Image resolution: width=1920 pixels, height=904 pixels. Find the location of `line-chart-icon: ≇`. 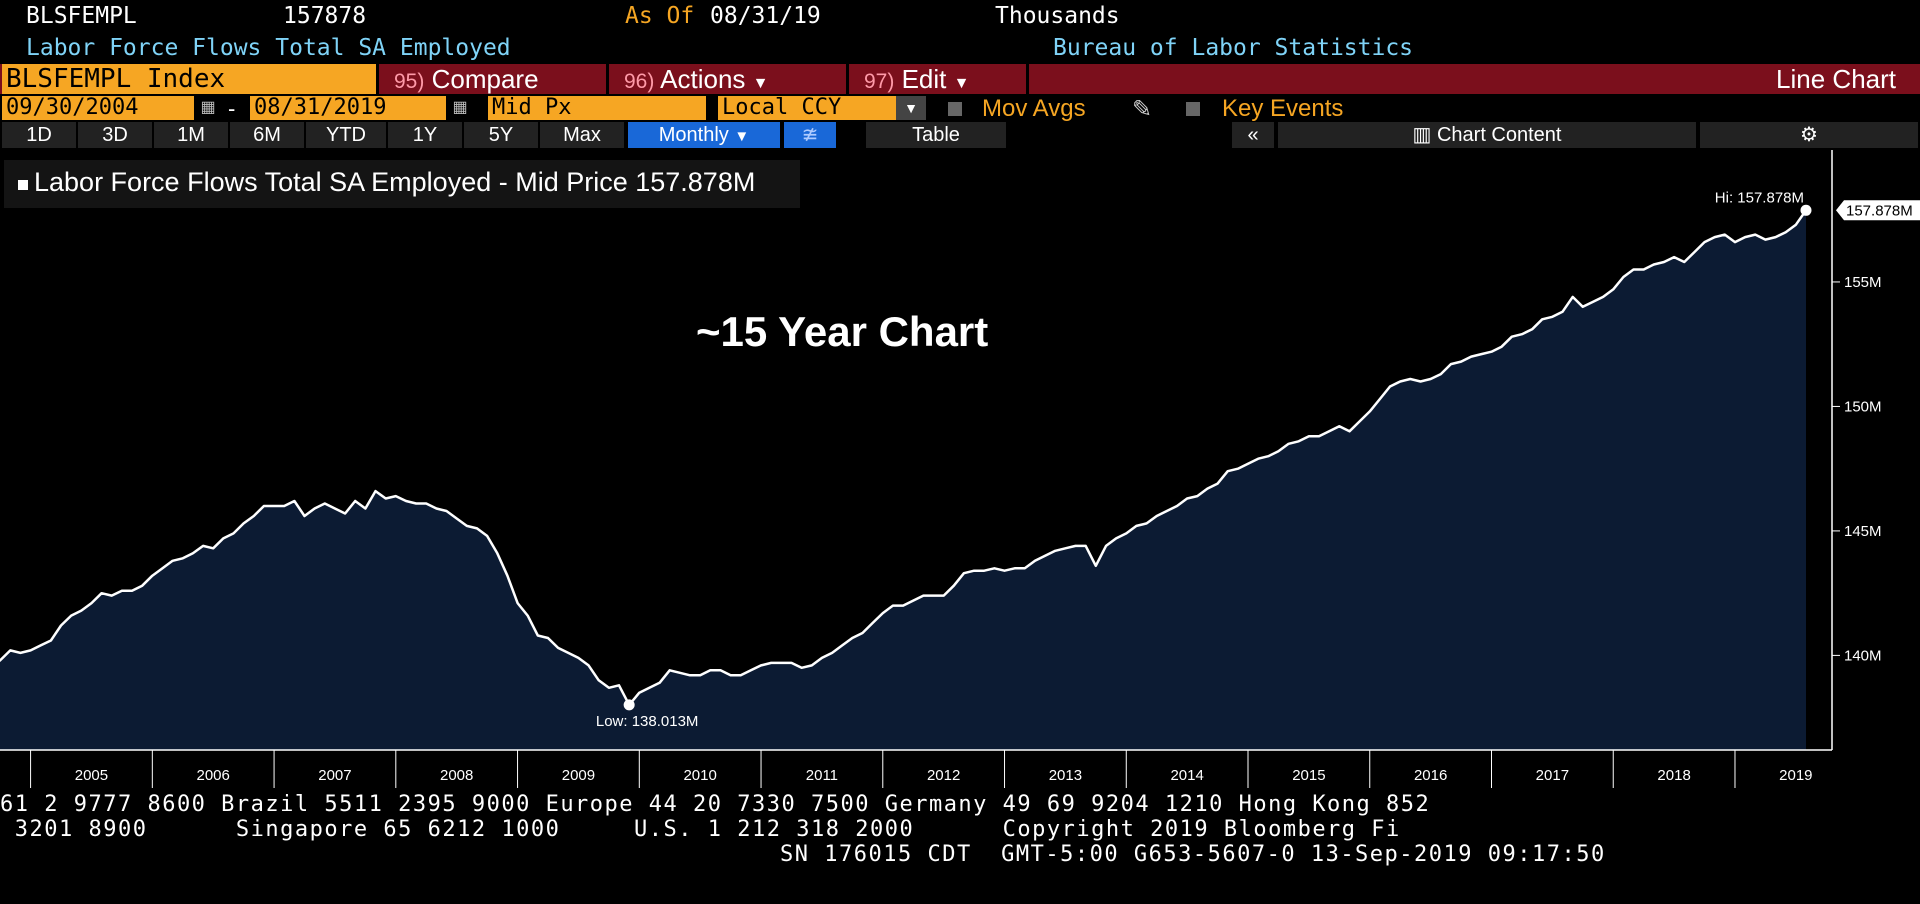

line-chart-icon: ≇ is located at coordinates (810, 135).